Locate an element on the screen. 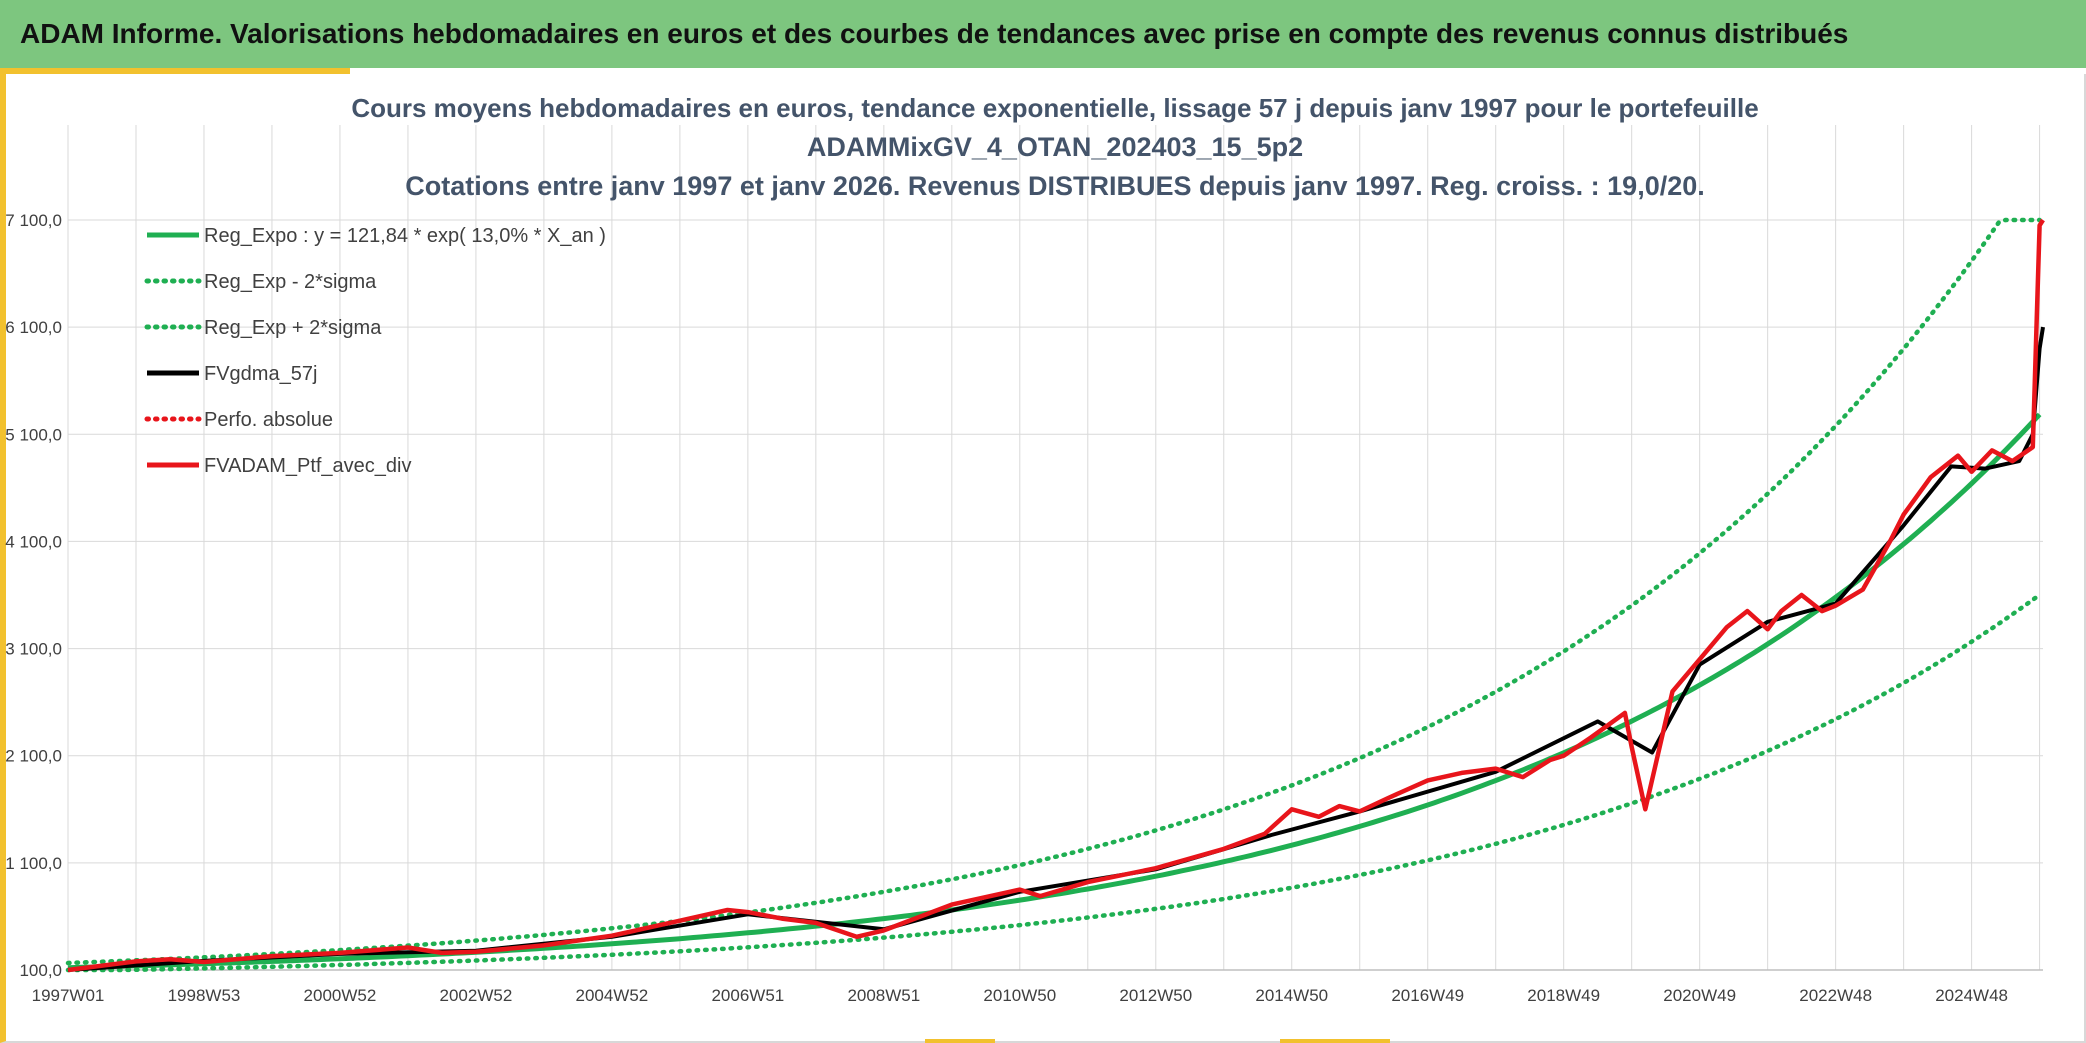  x-tick-label: 1998W53 is located at coordinates (204, 995).